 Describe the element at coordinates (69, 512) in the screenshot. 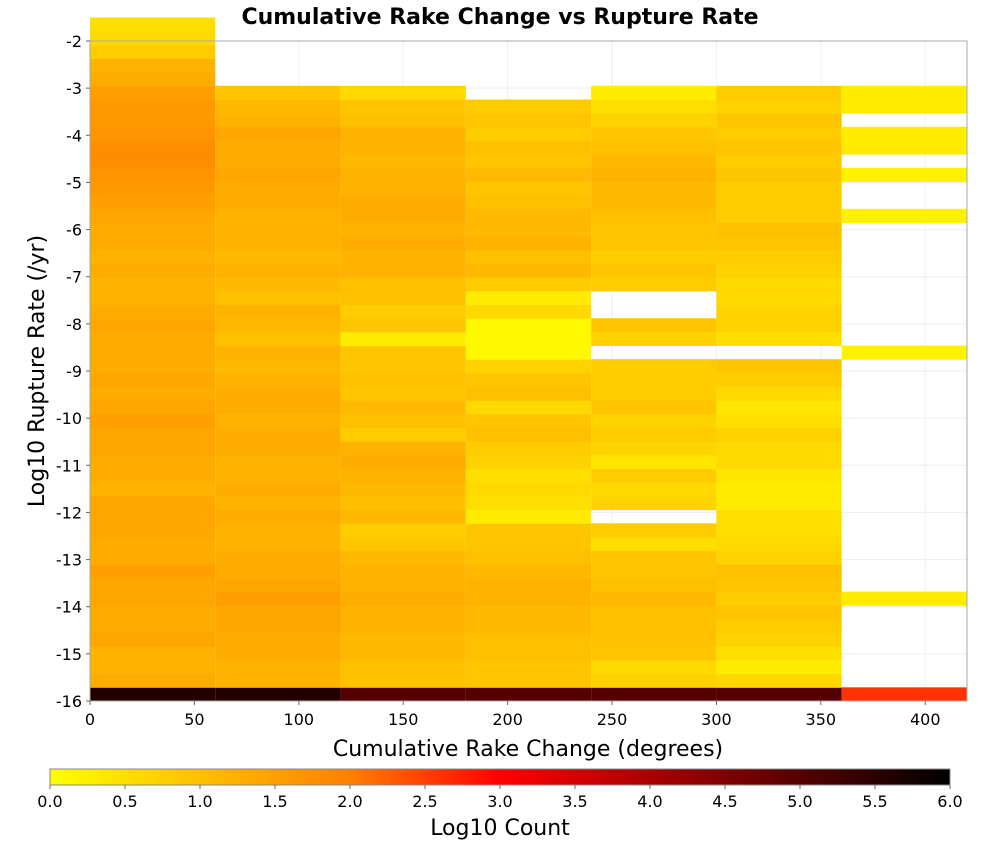

I see `y-tick-label: -12` at that location.